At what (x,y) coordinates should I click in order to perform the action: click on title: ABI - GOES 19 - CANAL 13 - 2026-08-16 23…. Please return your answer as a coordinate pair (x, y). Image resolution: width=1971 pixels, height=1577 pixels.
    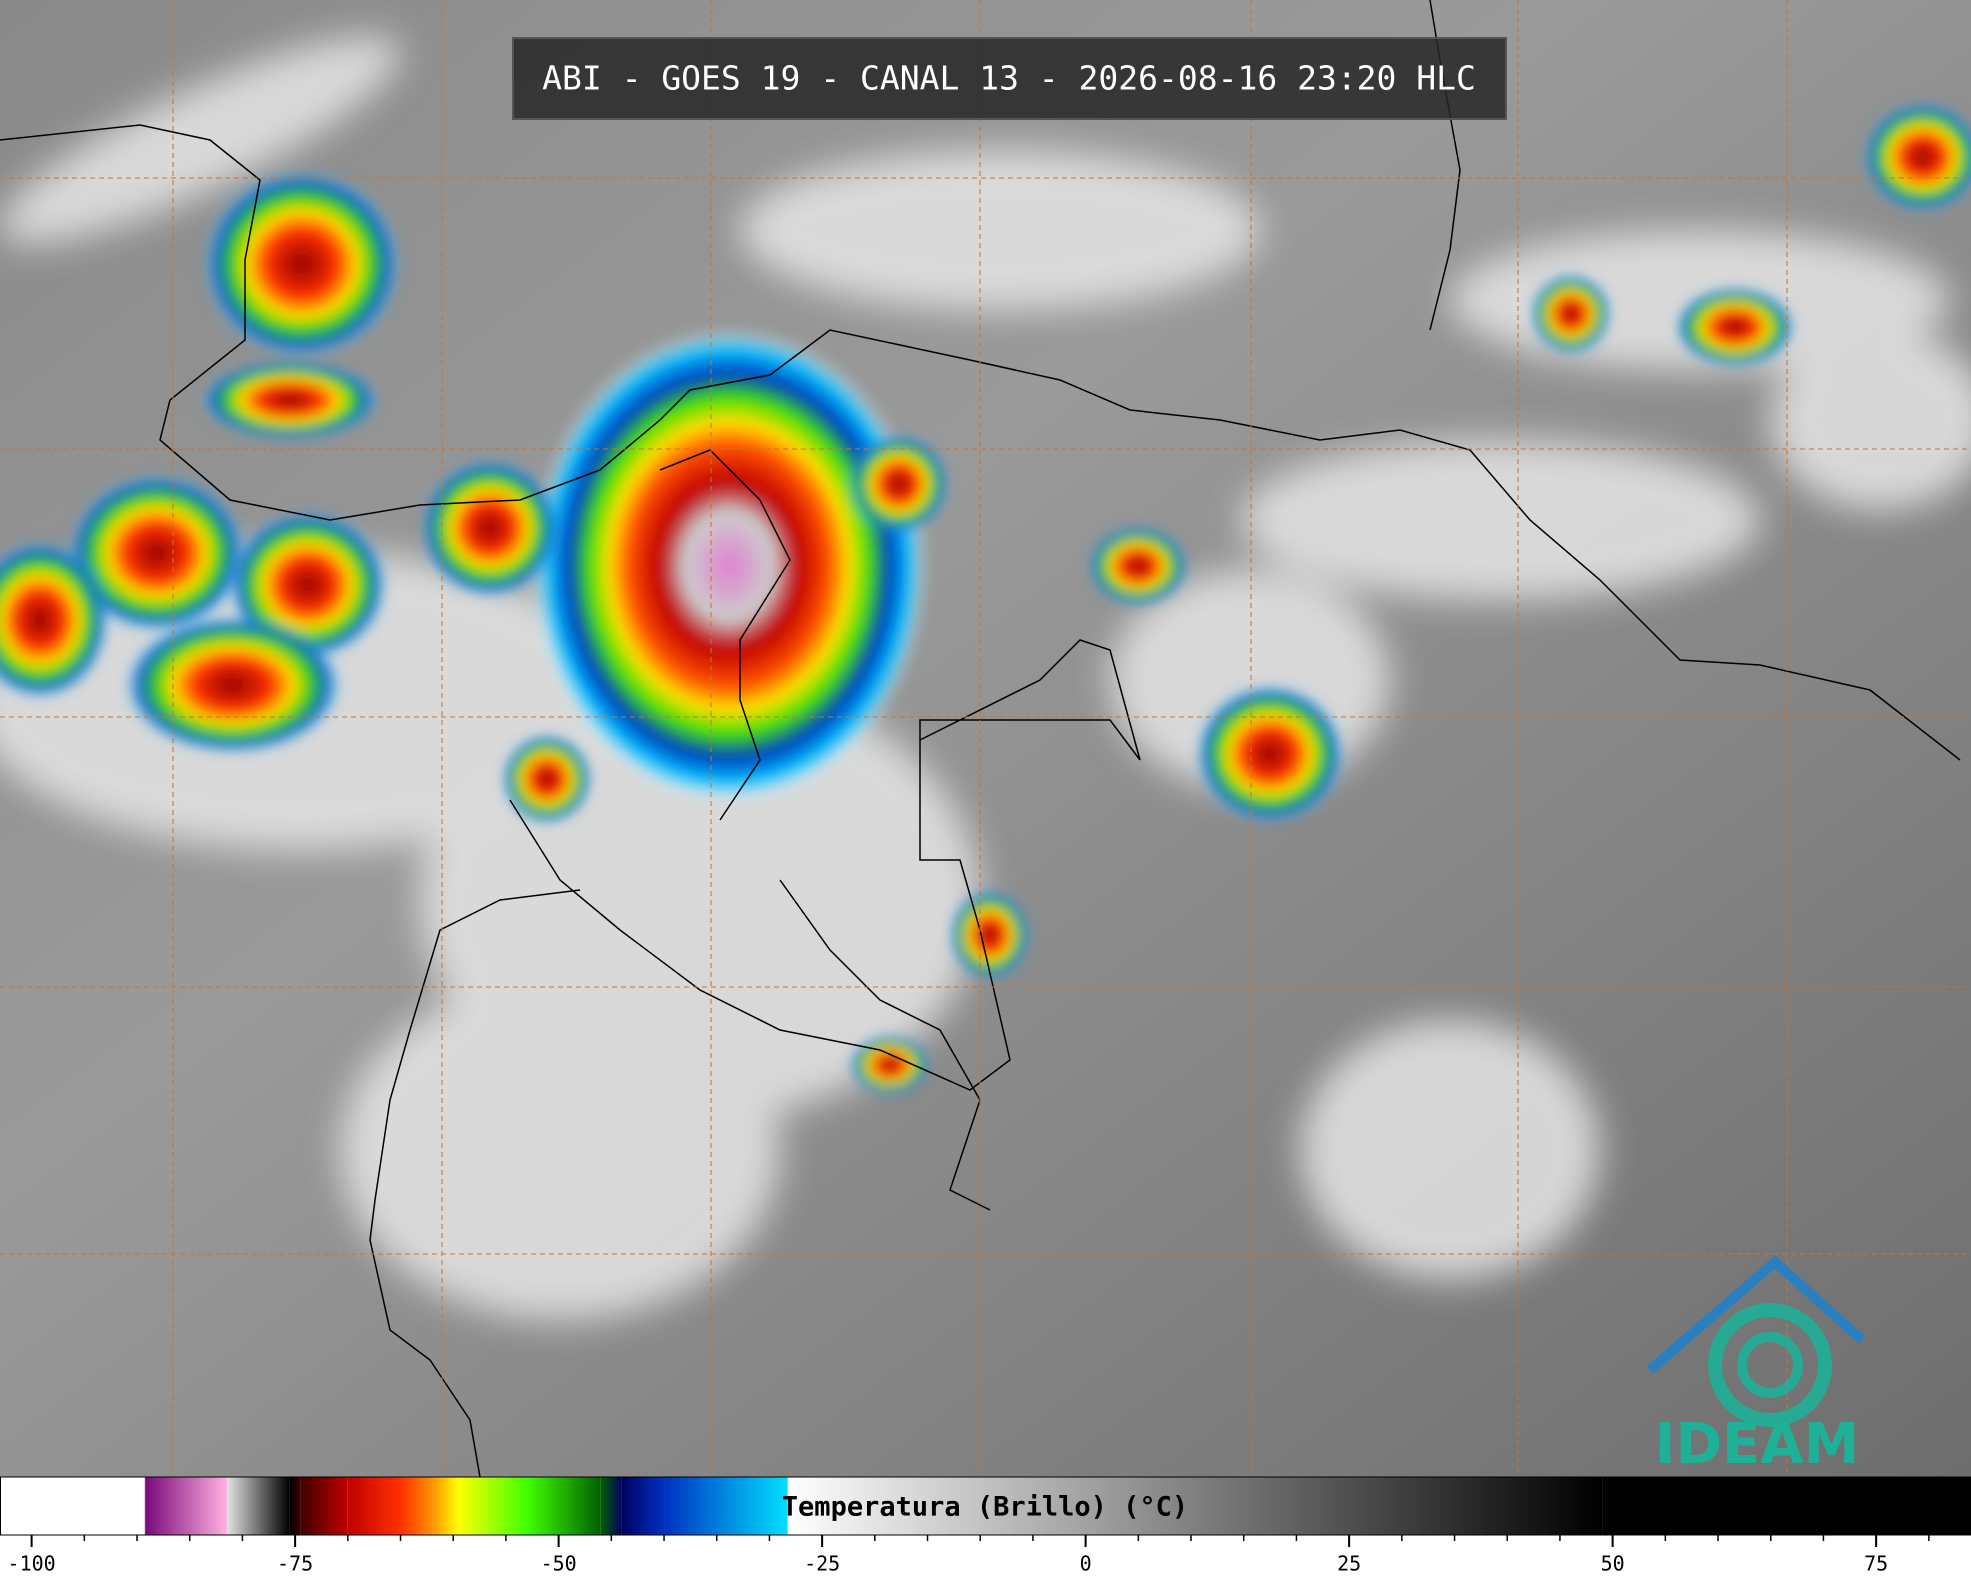
    Looking at the image, I should click on (1009, 78).